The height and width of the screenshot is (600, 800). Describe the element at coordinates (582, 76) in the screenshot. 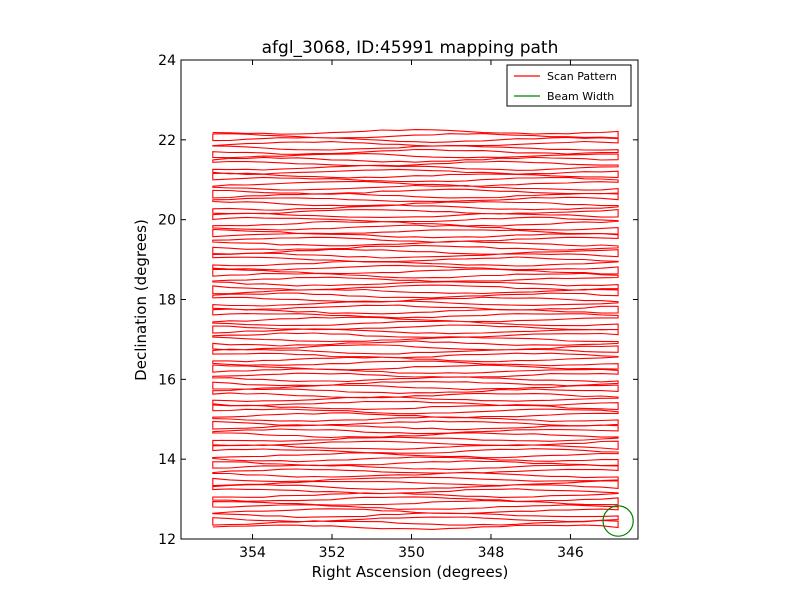

I see `legend-label-scan-pattern: Scan Pattern` at that location.